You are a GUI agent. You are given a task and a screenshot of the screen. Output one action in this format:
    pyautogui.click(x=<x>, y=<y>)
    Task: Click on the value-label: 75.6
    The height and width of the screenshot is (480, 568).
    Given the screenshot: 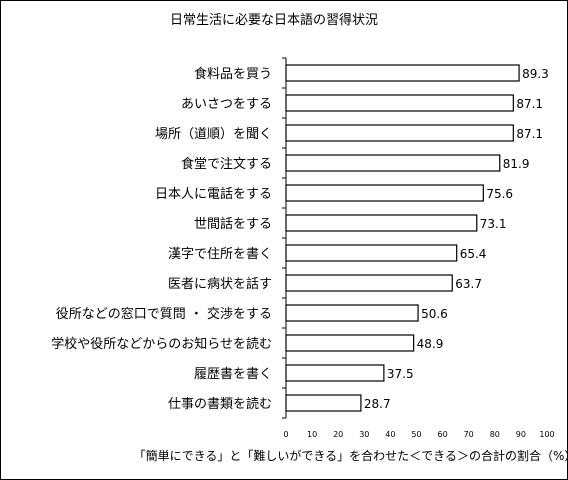 What is the action you would take?
    pyautogui.click(x=499, y=194)
    